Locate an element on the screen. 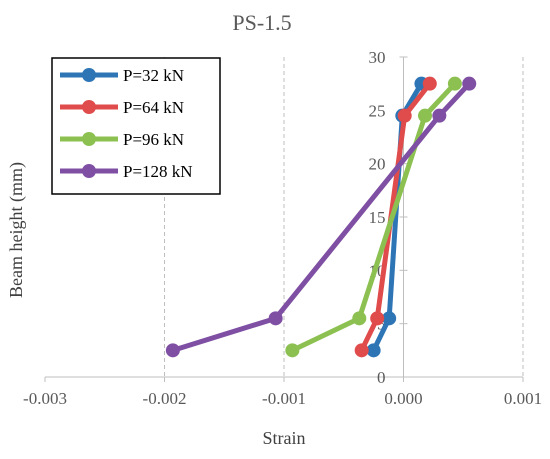 This screenshot has height=459, width=550. y-tick-label: 20 is located at coordinates (377, 164).